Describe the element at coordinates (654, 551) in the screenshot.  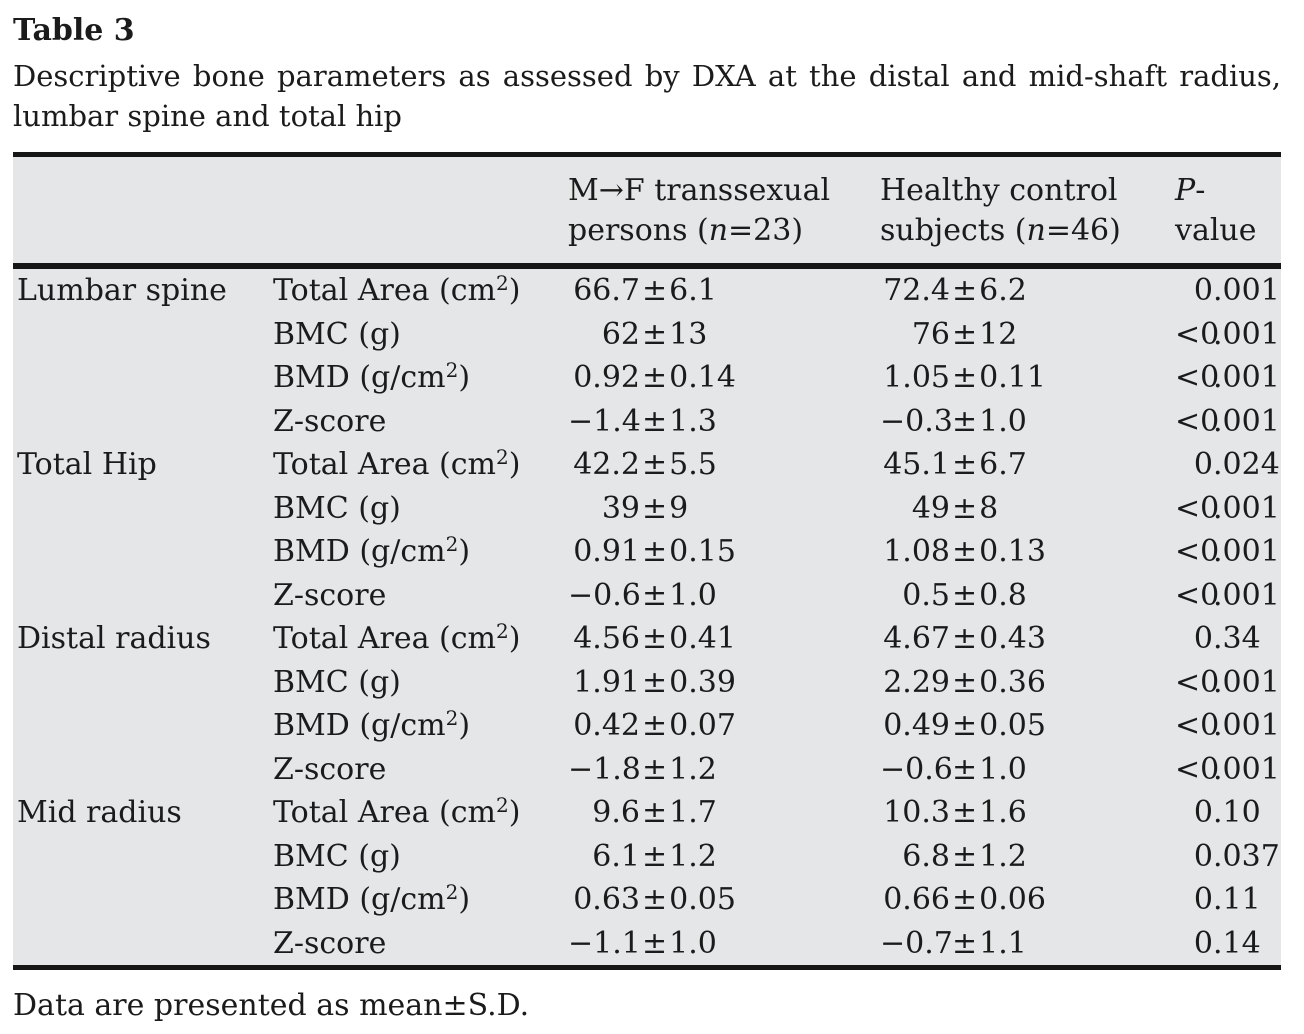
I see `value-mf: 0.91±0.15` at that location.